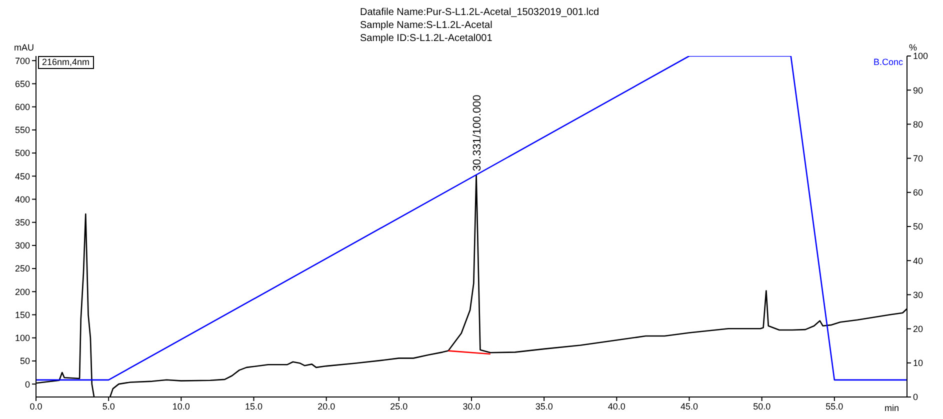 This screenshot has width=943, height=419. Describe the element at coordinates (22, 223) in the screenshot. I see `y-tick-label: 350` at that location.